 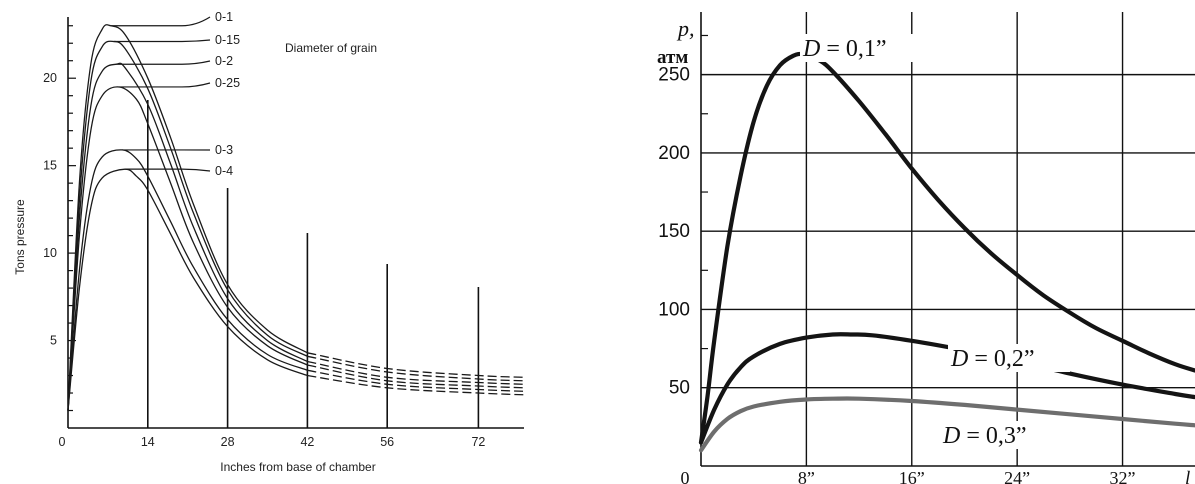 I want to click on left-x-tick-label: 0, so click(x=62, y=442).